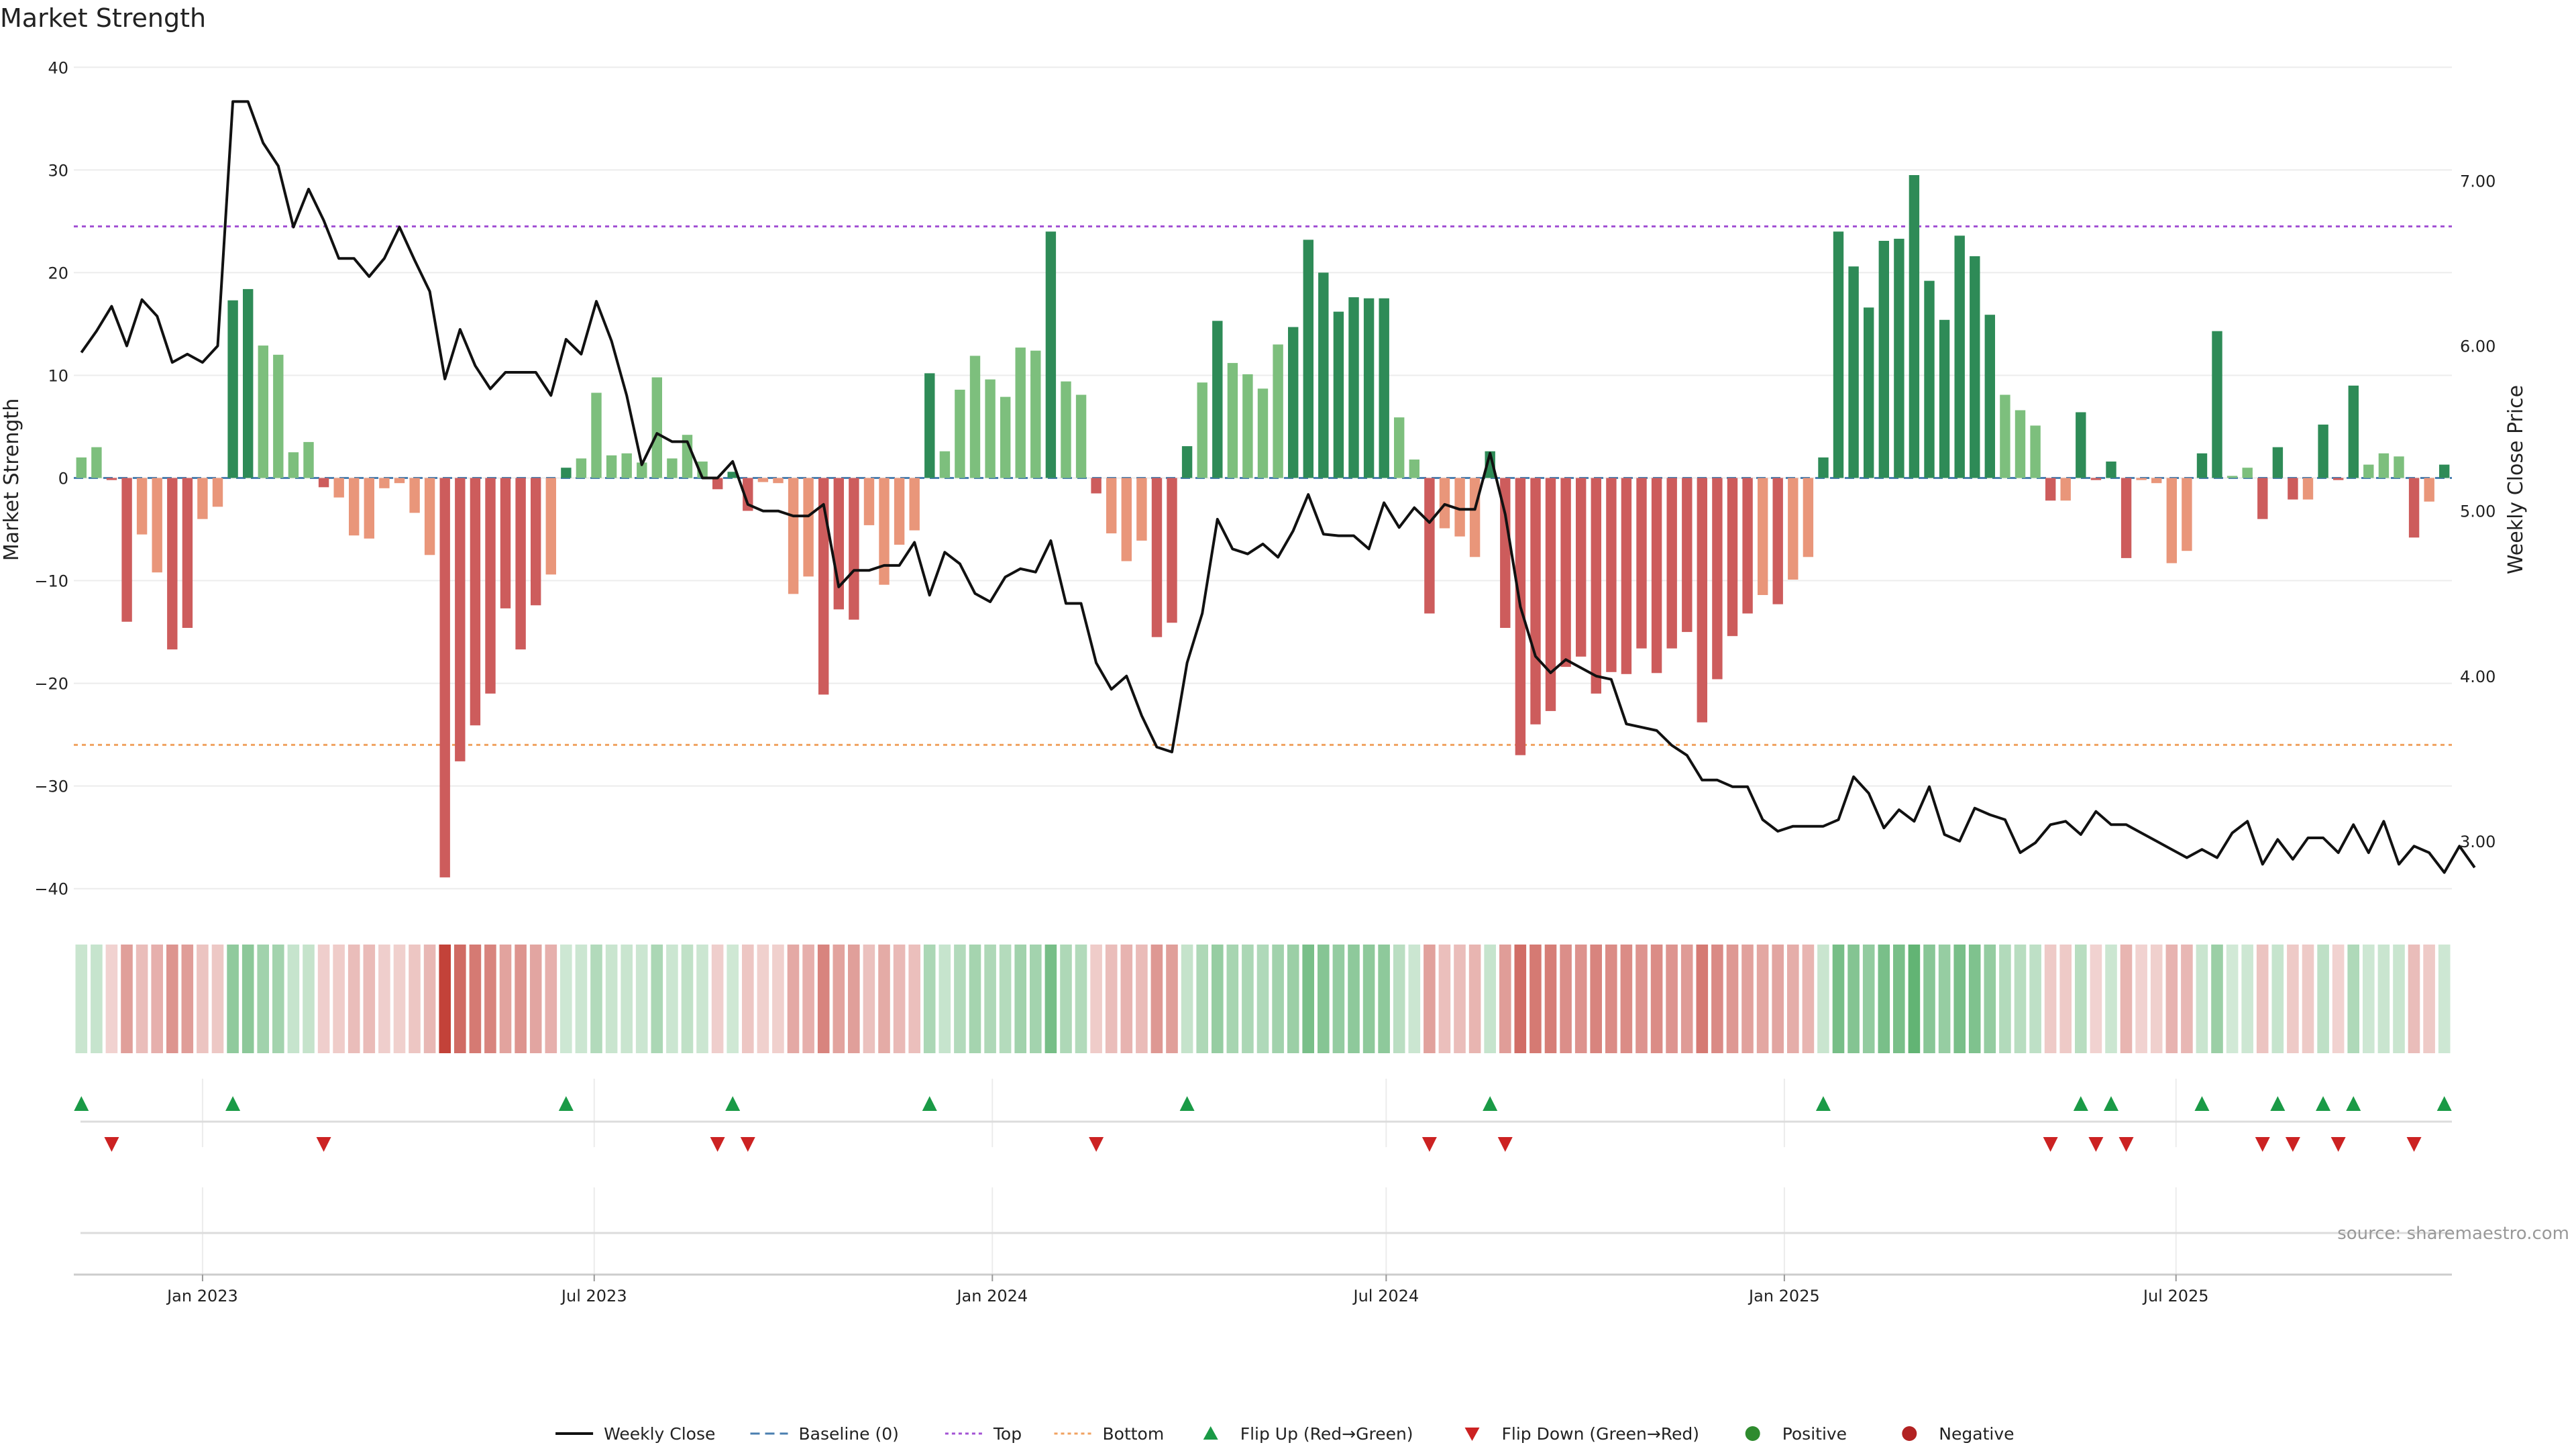  What do you see at coordinates (1308, 1434) in the screenshot?
I see `legend-item: Flip Up (Red→Green)` at bounding box center [1308, 1434].